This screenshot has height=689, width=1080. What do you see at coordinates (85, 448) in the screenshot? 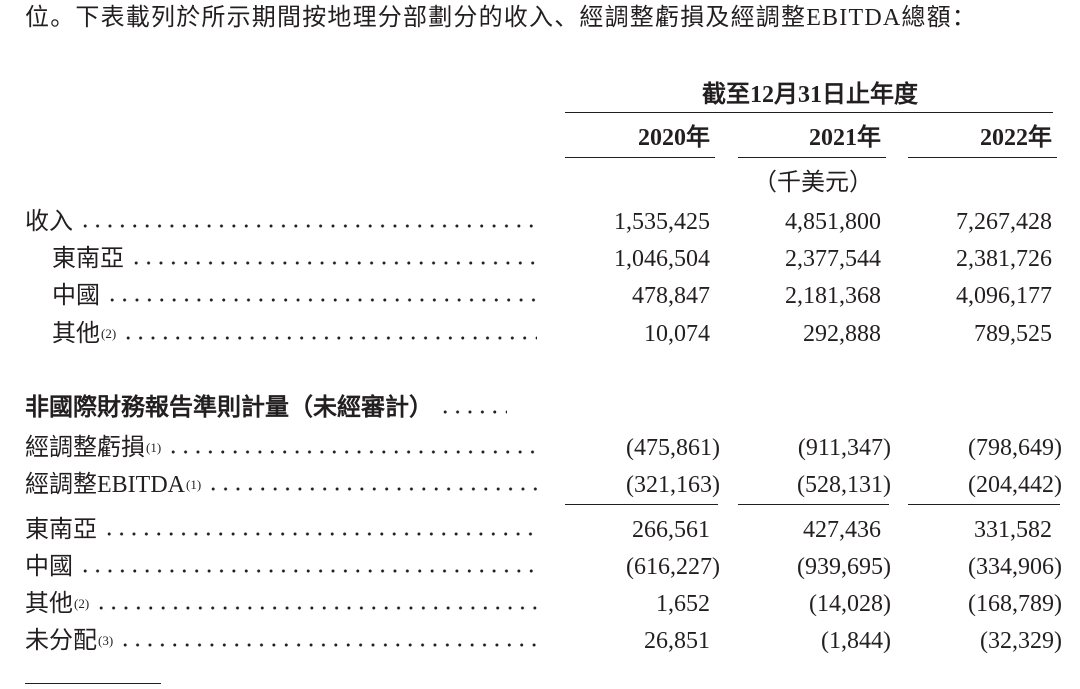
I see `label-text: 經調整虧損` at bounding box center [85, 448].